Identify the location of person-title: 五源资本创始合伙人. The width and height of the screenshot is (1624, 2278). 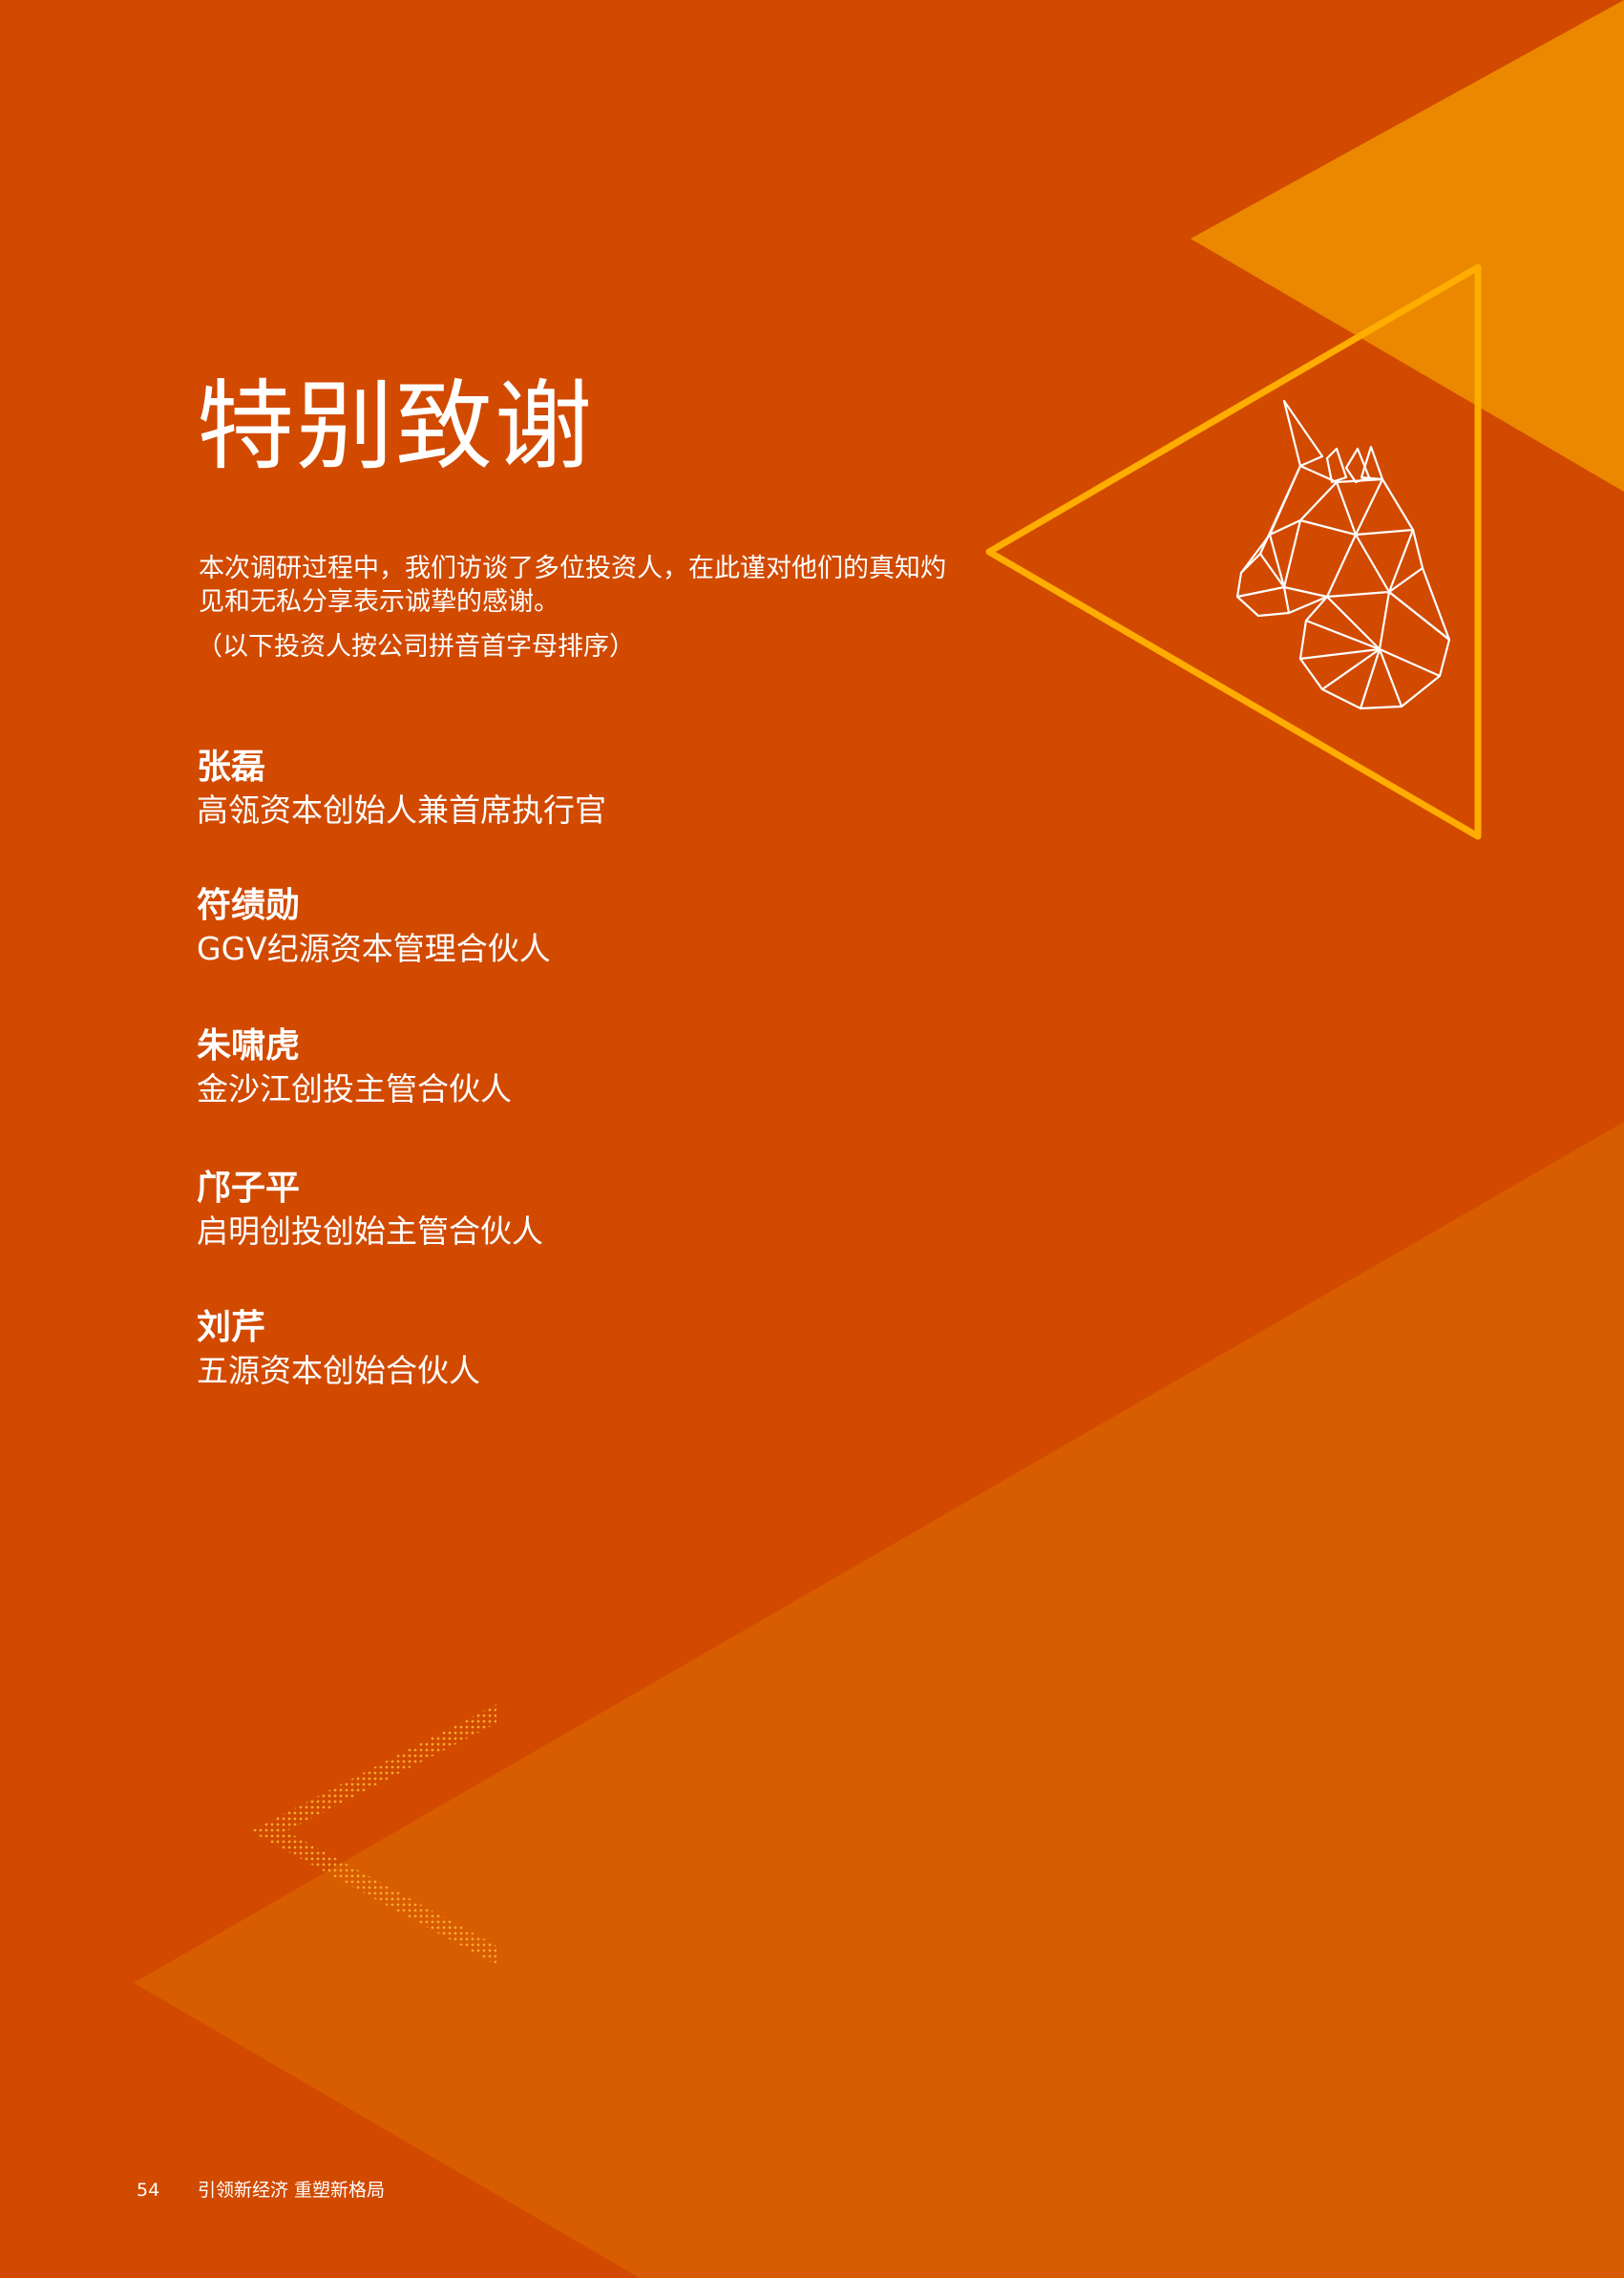
(338, 1370).